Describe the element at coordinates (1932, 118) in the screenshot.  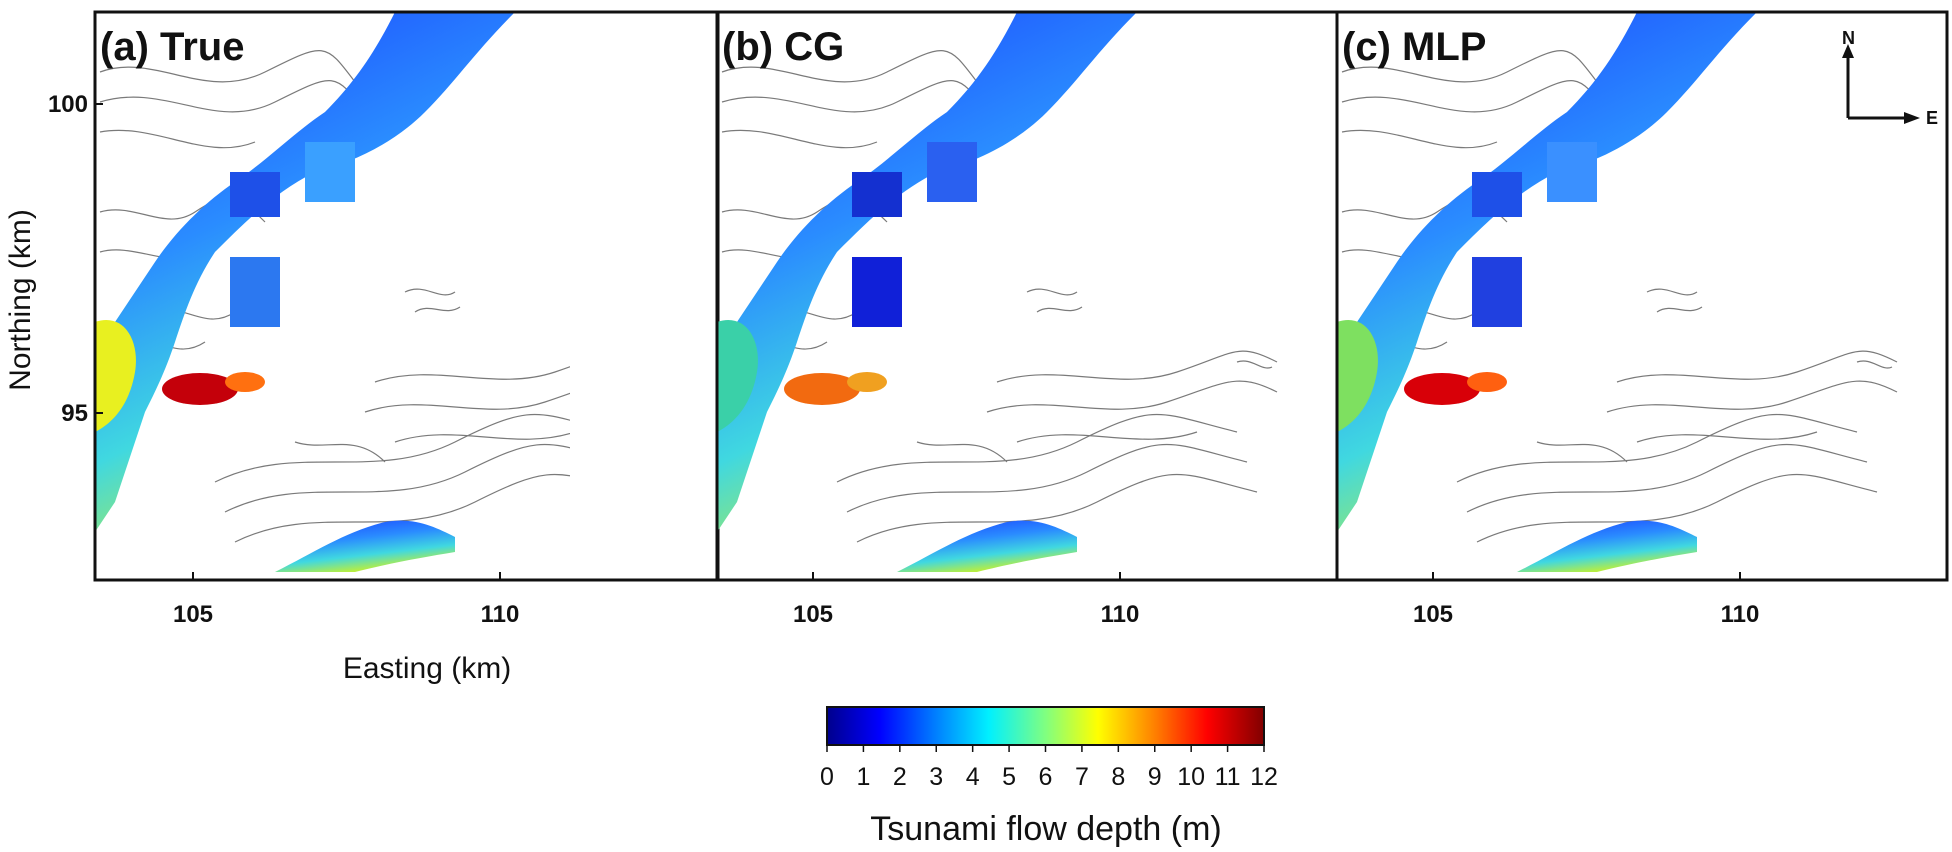
I see `compass-east-label: E` at that location.